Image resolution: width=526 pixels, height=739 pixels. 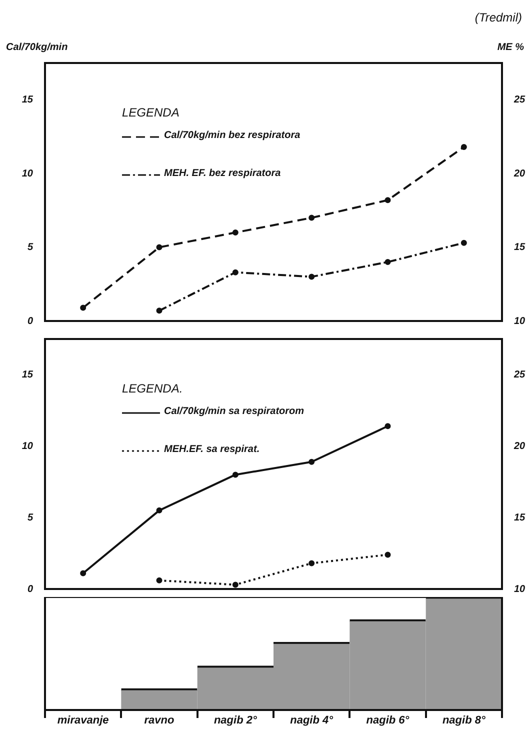 I want to click on legend-label: Cal/70kg/min sa respiratorom, so click(x=234, y=411).